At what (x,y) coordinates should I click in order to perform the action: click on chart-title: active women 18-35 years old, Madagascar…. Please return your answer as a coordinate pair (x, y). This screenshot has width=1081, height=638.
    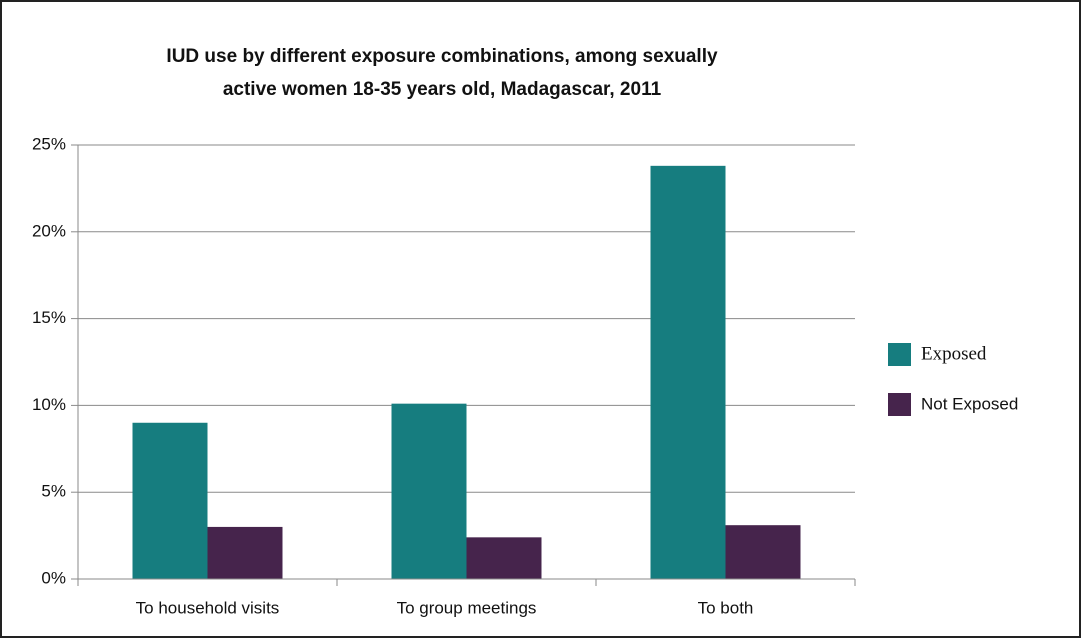
    Looking at the image, I should click on (442, 89).